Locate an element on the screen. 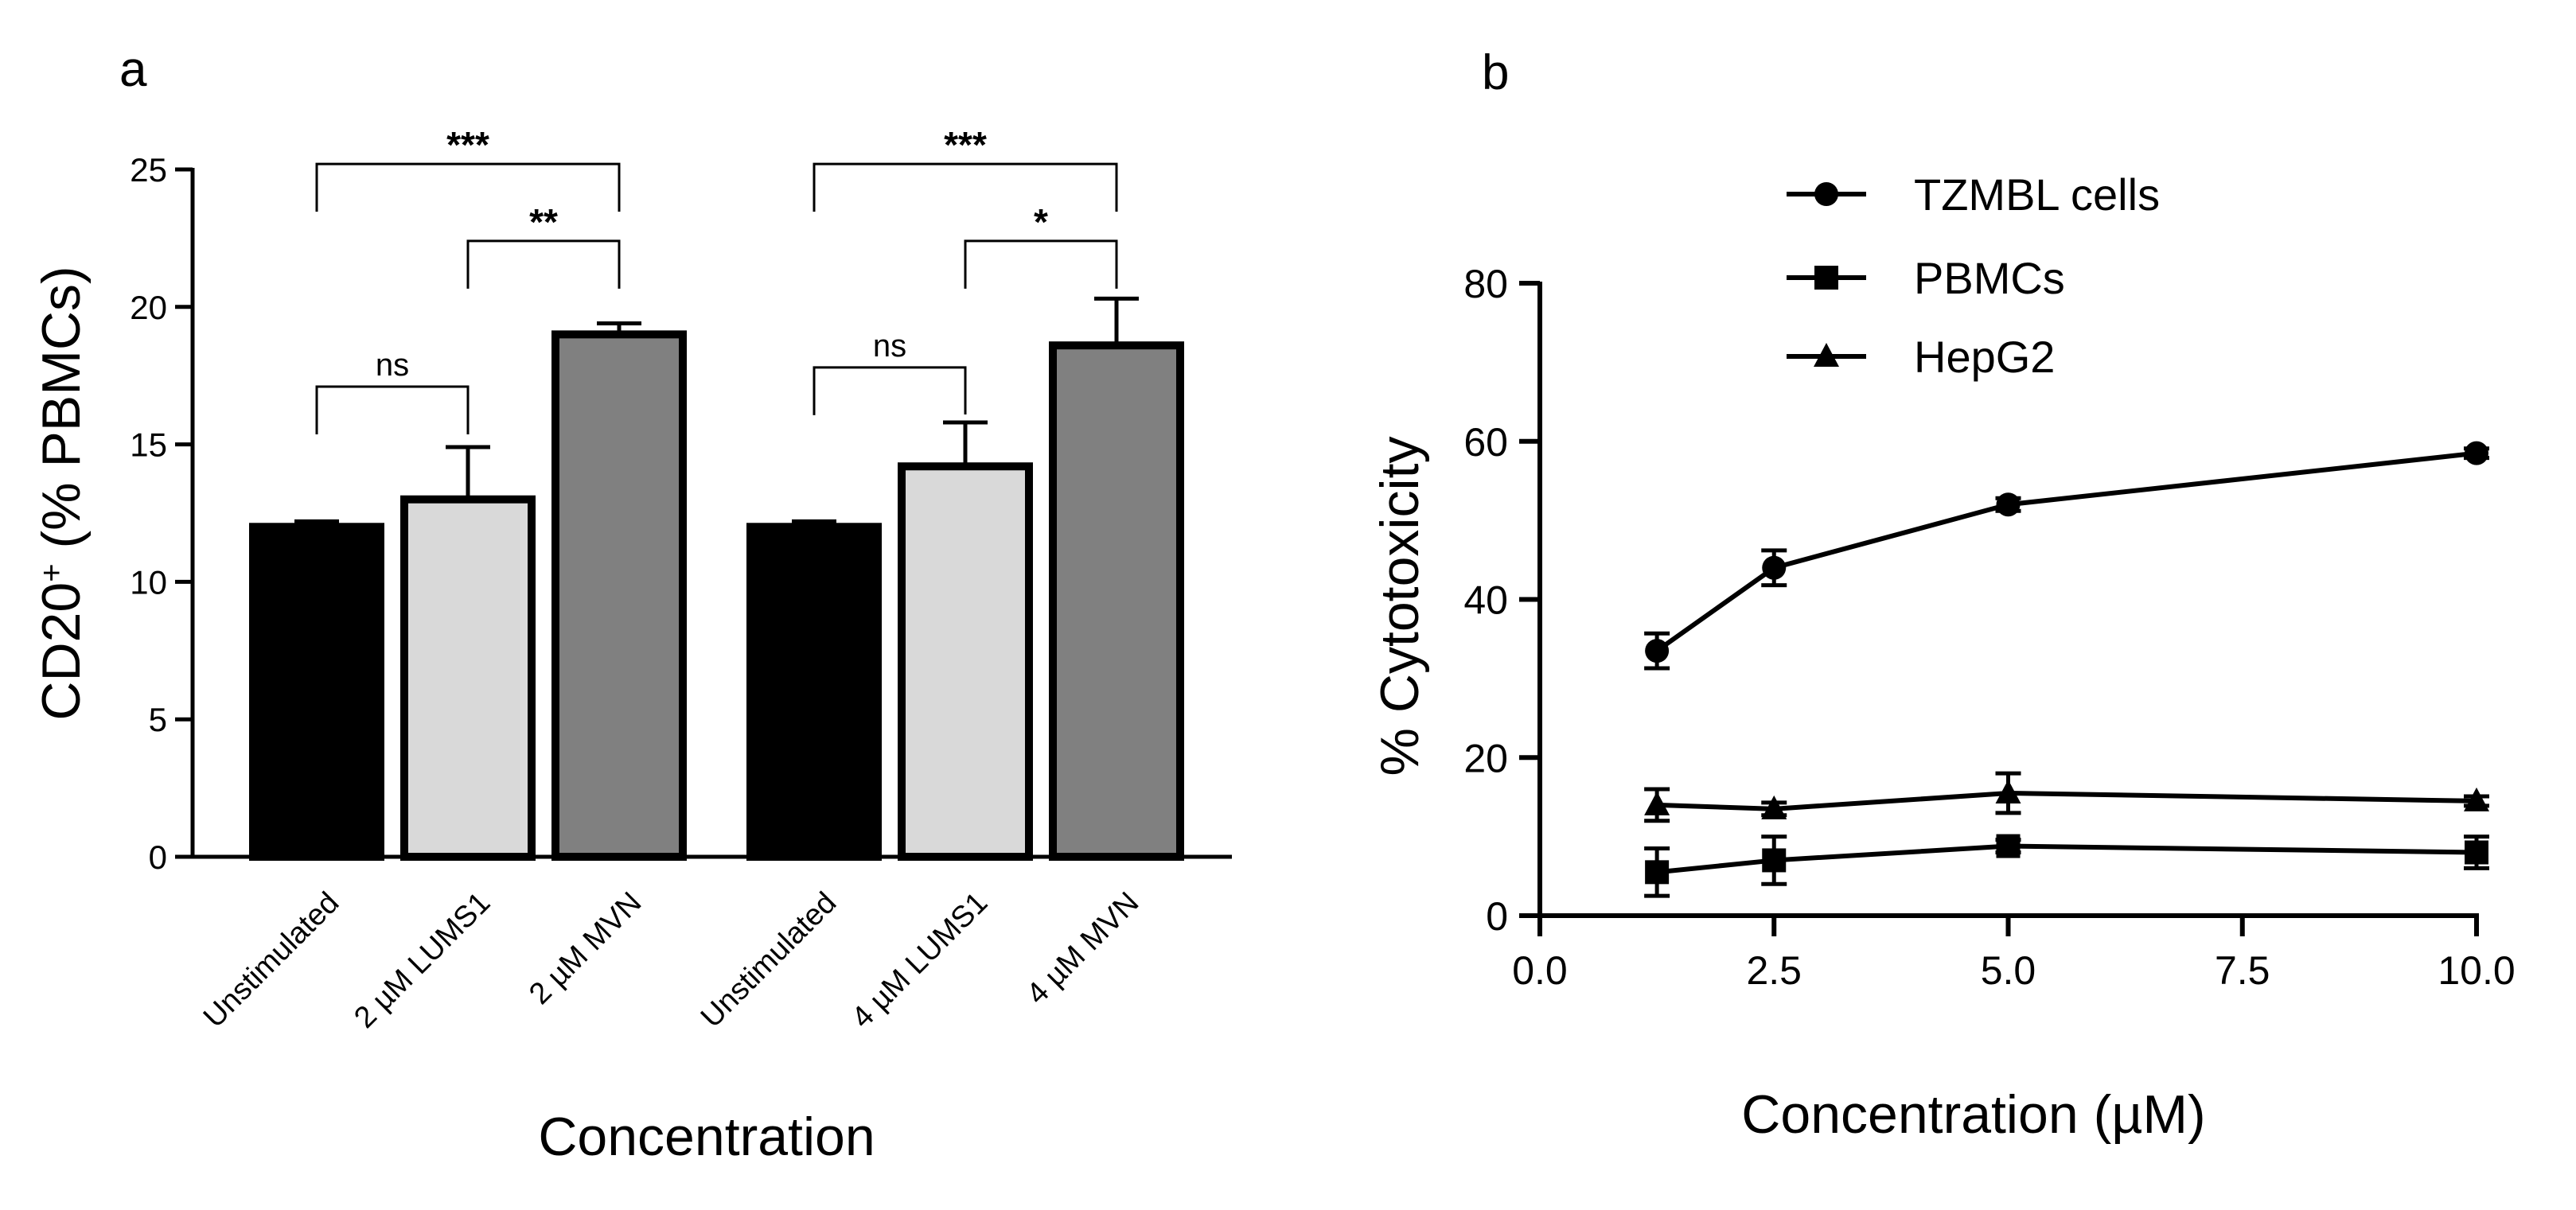 The width and height of the screenshot is (2576, 1210). panel-b-y-tick-label: 80 is located at coordinates (1485, 284).